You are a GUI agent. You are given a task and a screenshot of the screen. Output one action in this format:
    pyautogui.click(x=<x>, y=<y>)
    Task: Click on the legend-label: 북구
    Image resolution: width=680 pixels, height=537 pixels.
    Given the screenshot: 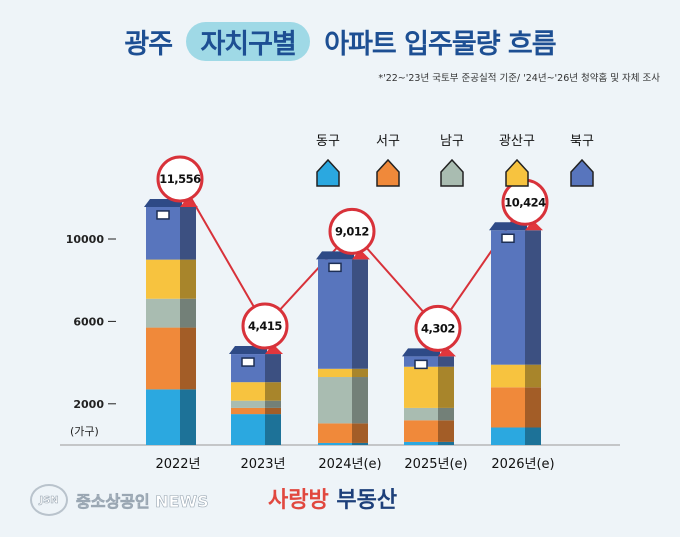 What is the action you would take?
    pyautogui.click(x=582, y=141)
    